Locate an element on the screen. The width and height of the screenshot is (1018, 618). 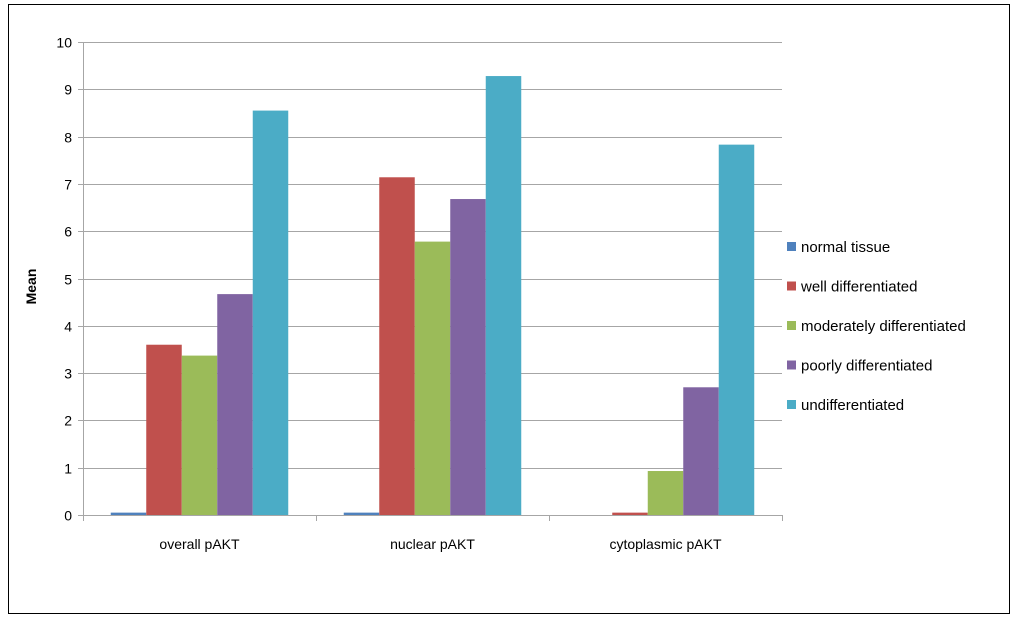
y-tick-label: 2 is located at coordinates (68, 421).